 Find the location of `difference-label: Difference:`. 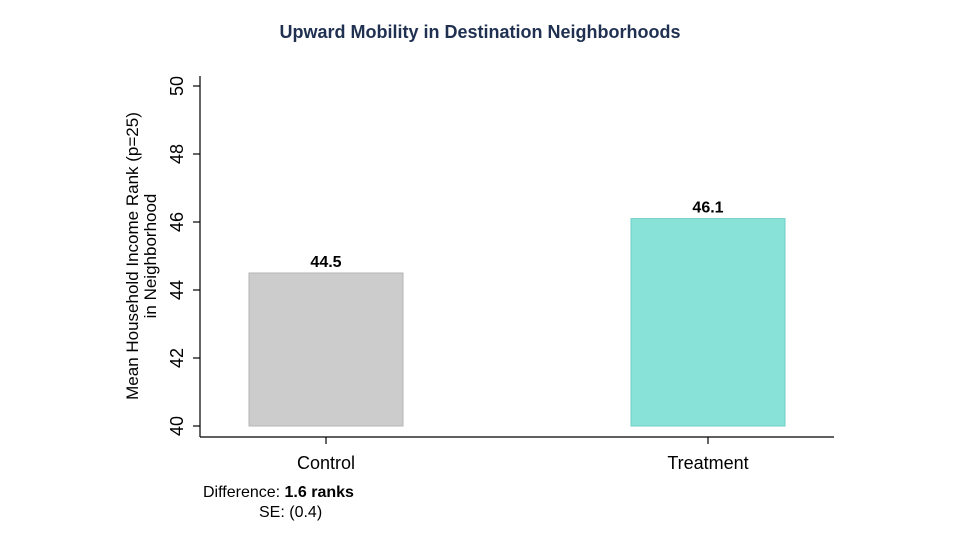

difference-label: Difference: is located at coordinates (242, 492).